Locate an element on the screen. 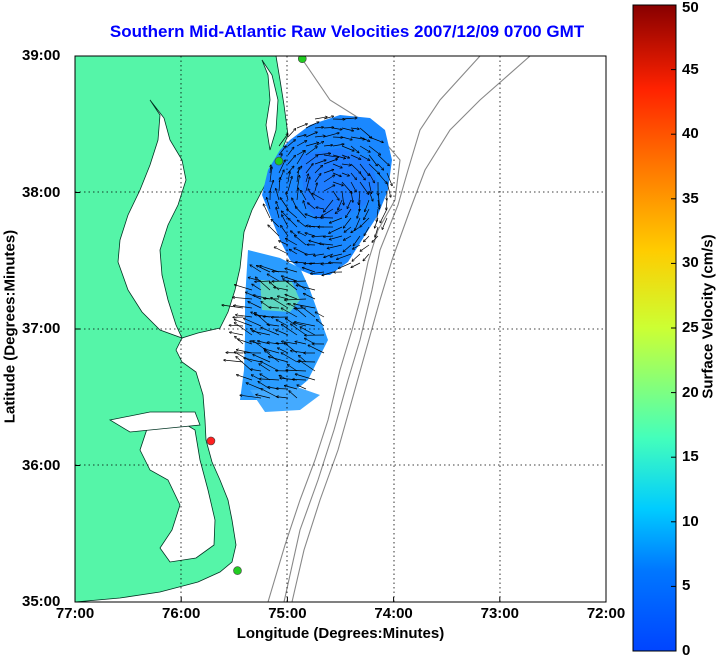  y-tick-label: 36:00 is located at coordinates (41, 465).